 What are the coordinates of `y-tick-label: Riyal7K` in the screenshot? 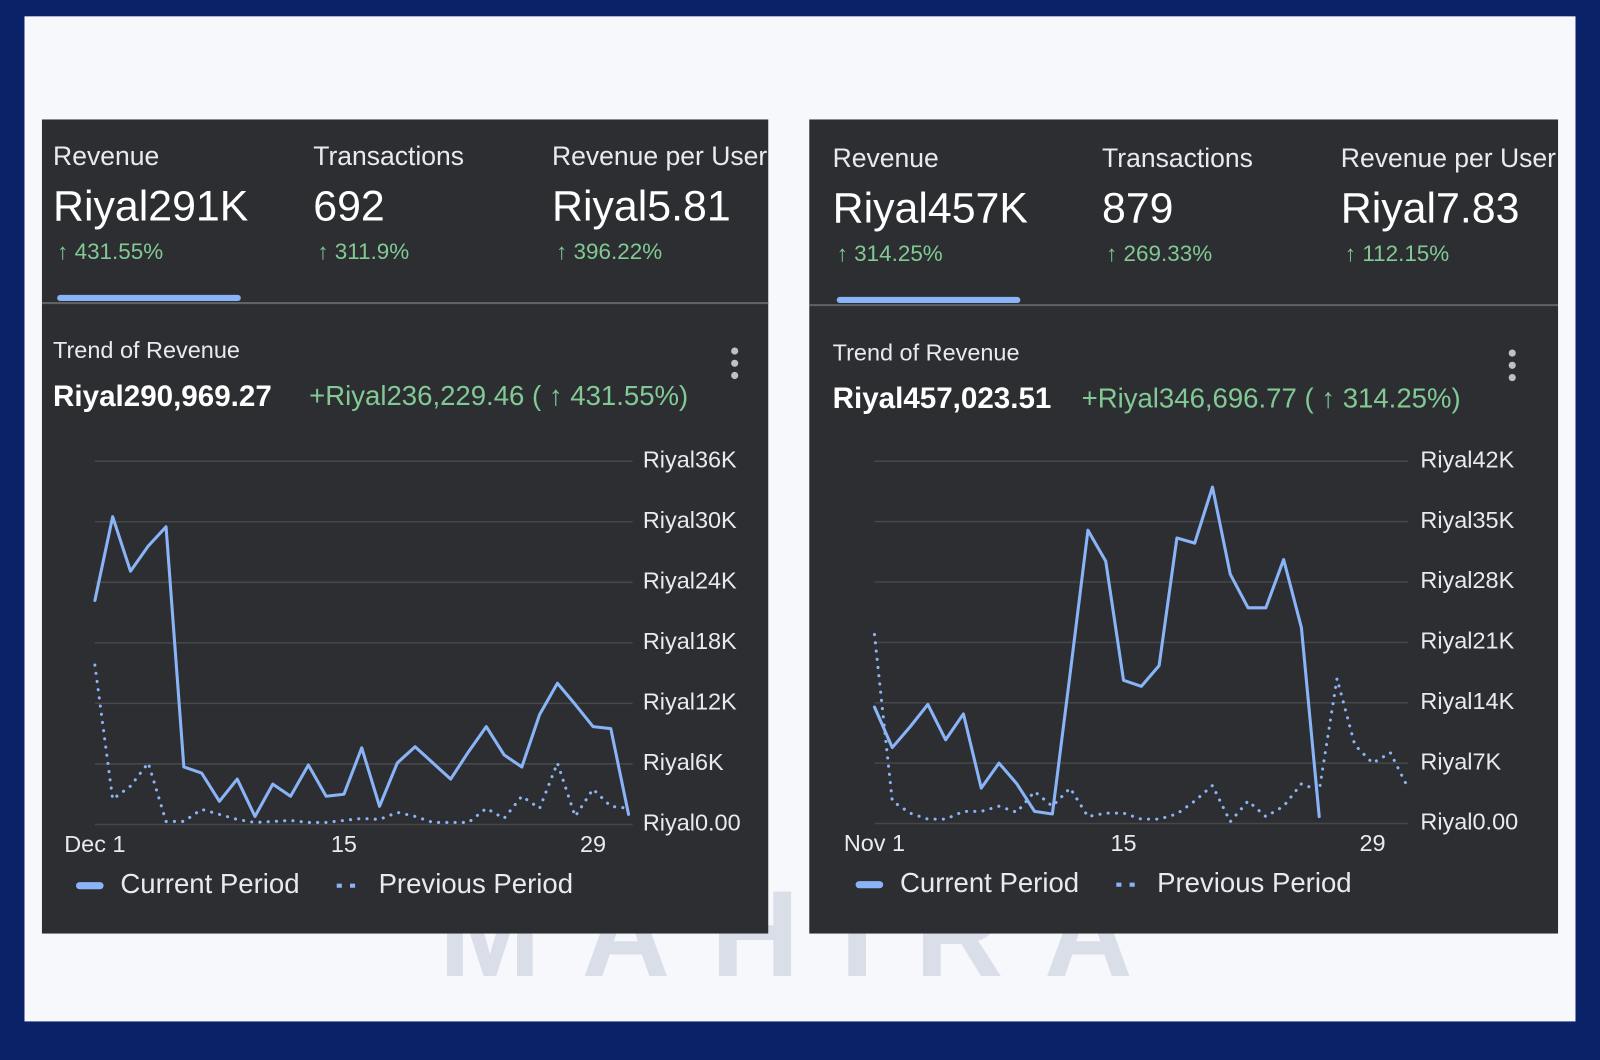 It's located at (1460, 761).